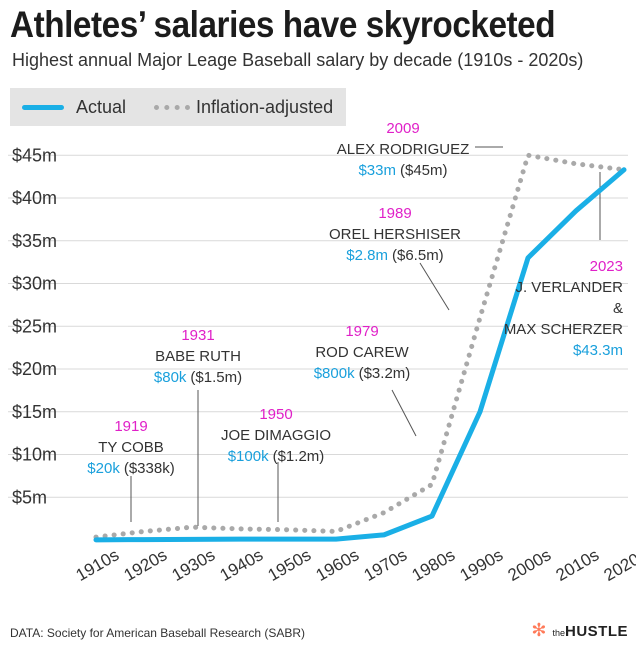 The height and width of the screenshot is (656, 636). I want to click on hubspot-sprocket-icon: ✻, so click(539, 630).